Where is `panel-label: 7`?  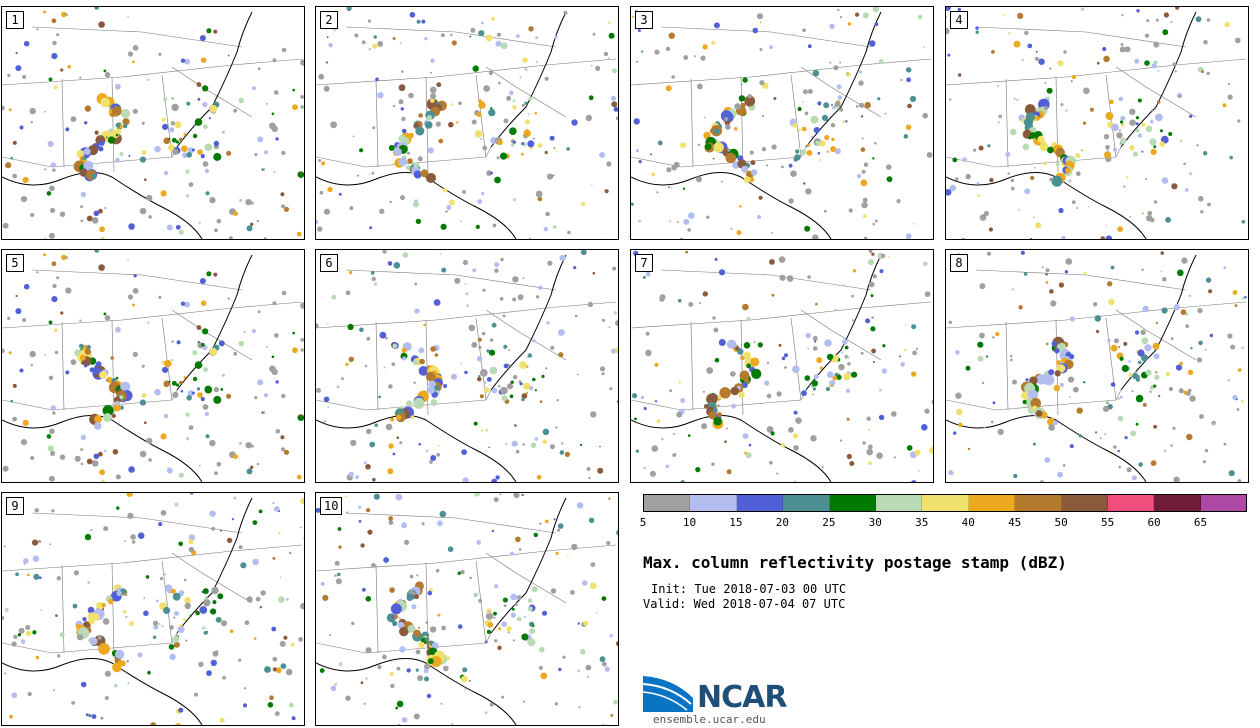 panel-label: 7 is located at coordinates (644, 263).